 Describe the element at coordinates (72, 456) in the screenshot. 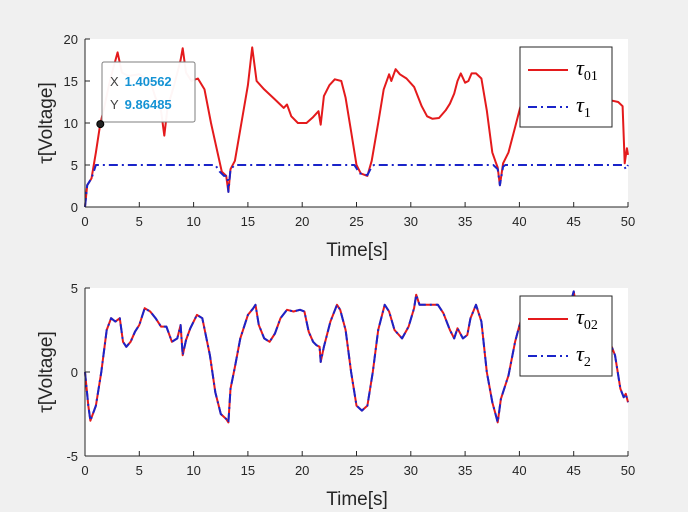

I see `y-tick-label: -5` at that location.